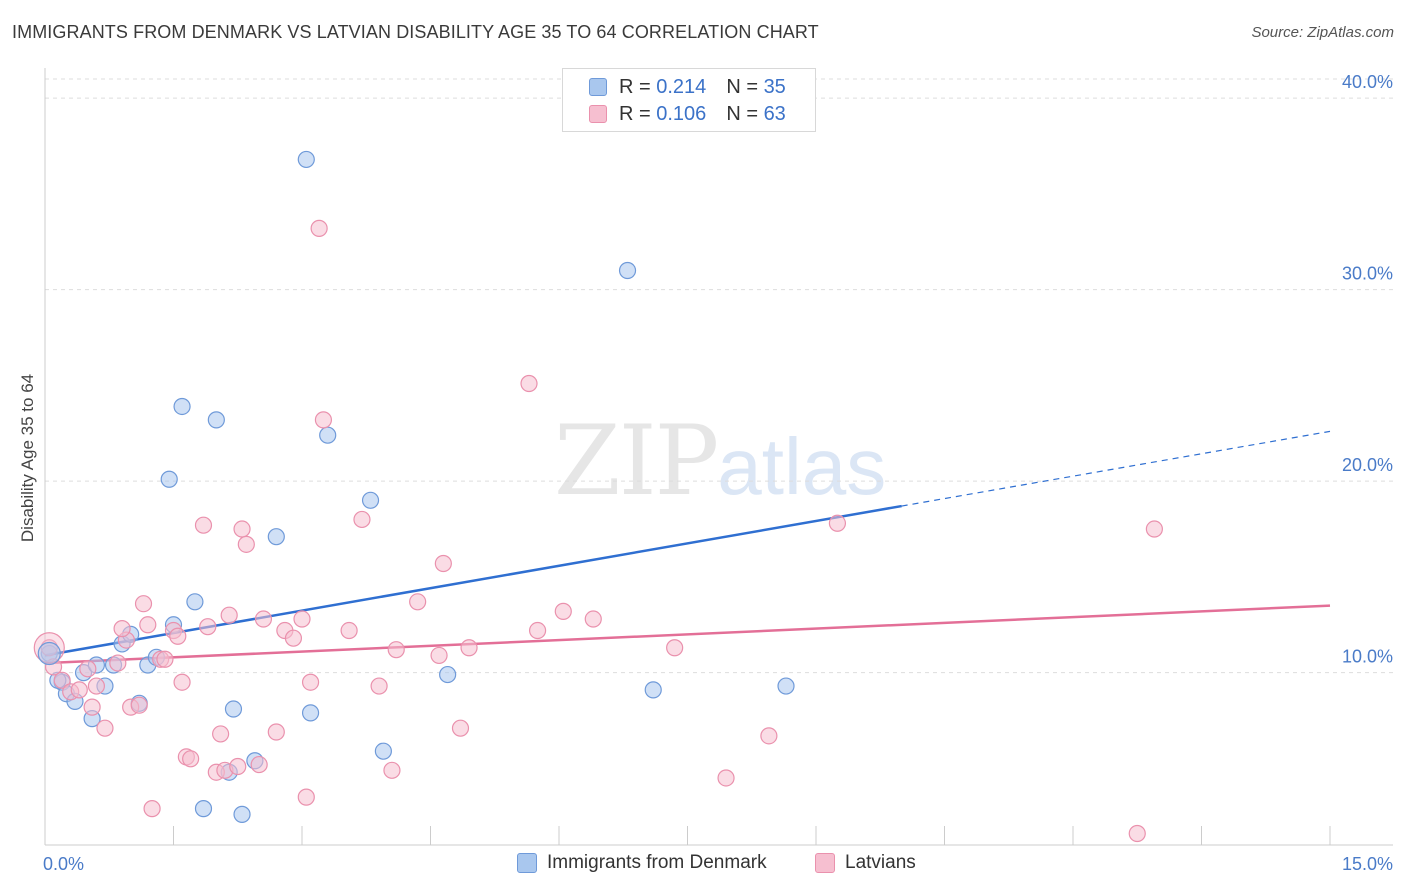  I want to click on series-legend-denmark: Immigrants from Denmark, so click(642, 863).